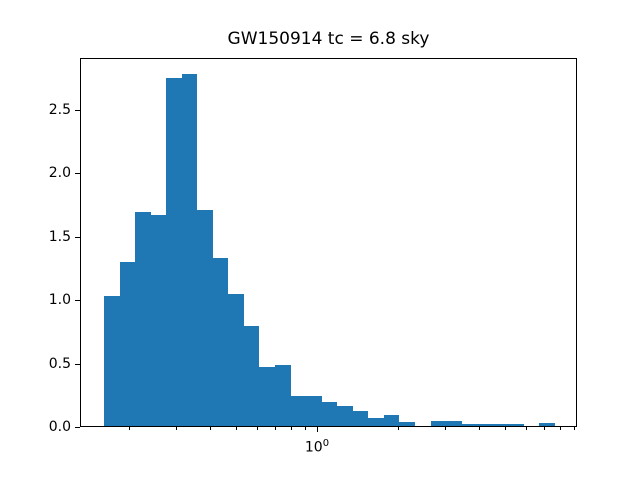 This screenshot has height=480, width=640. I want to click on chart-title: GW150914 tc = 6.8 sky, so click(328, 39).